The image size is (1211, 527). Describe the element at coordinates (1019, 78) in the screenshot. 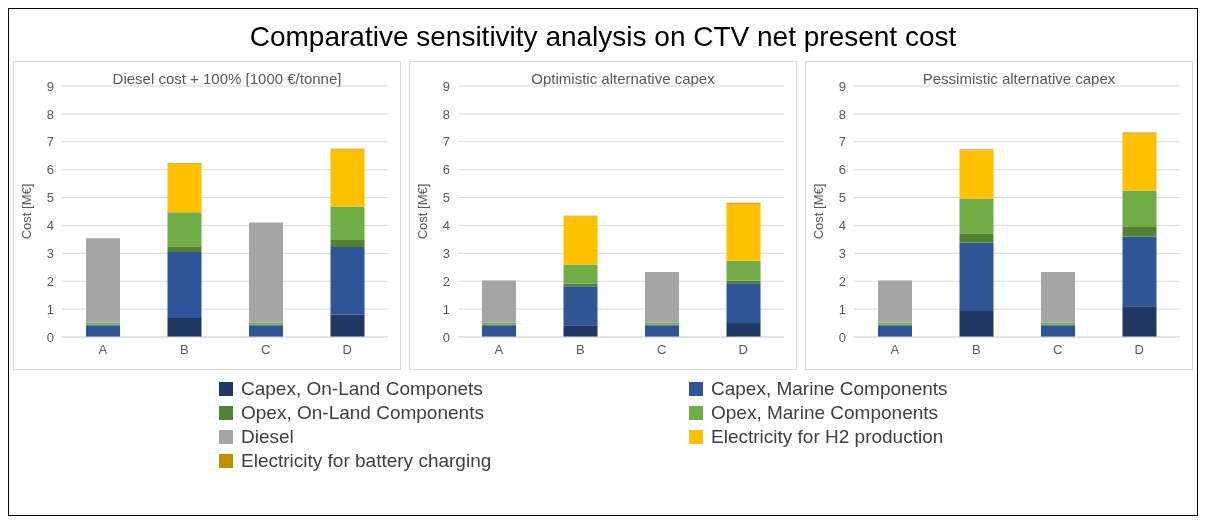

I see `chart-title: Pessimistic alternative capex` at that location.